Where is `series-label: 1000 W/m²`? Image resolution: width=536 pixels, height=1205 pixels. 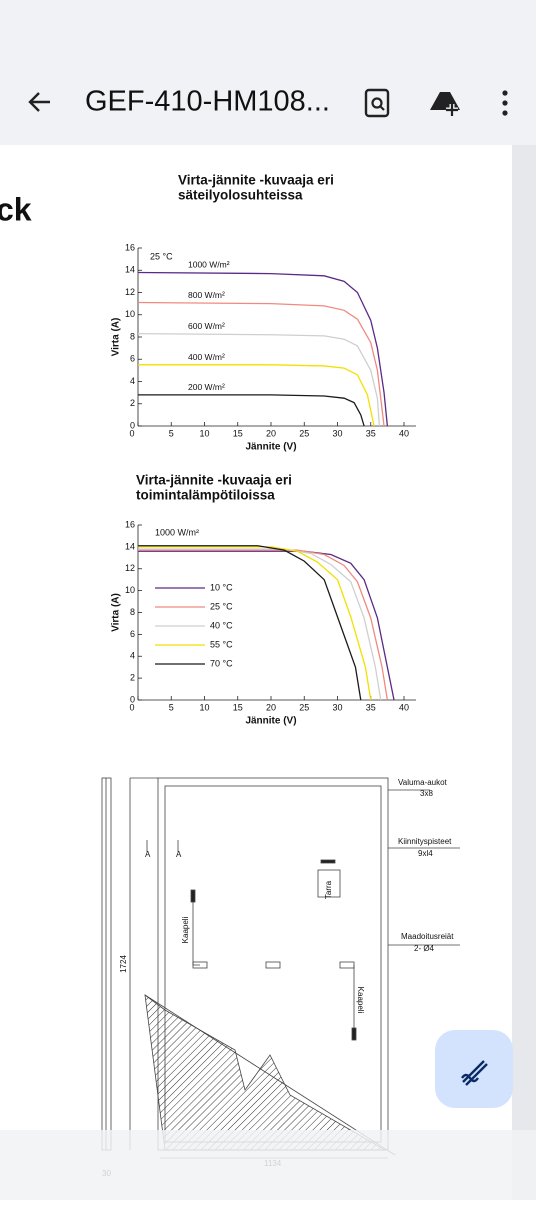
series-label: 1000 W/m² is located at coordinates (209, 265).